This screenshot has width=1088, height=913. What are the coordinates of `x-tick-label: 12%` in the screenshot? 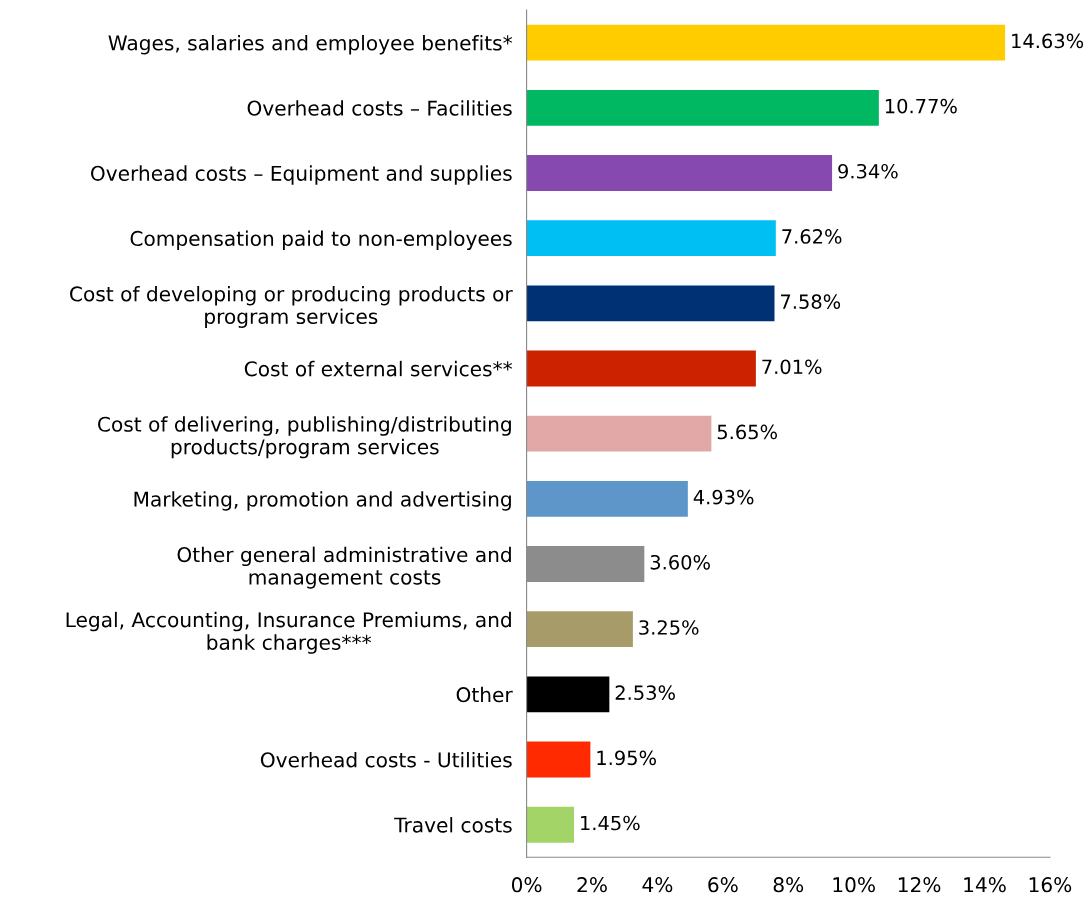 It's located at (919, 885).